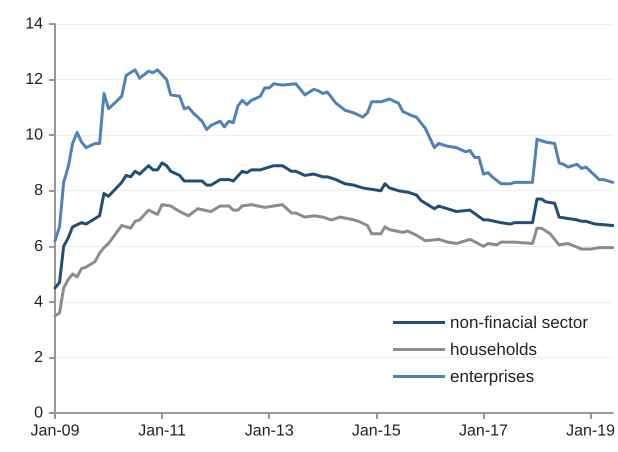 This screenshot has height=452, width=618. What do you see at coordinates (162, 431) in the screenshot?
I see `x-tick-label: Jan-11` at bounding box center [162, 431].